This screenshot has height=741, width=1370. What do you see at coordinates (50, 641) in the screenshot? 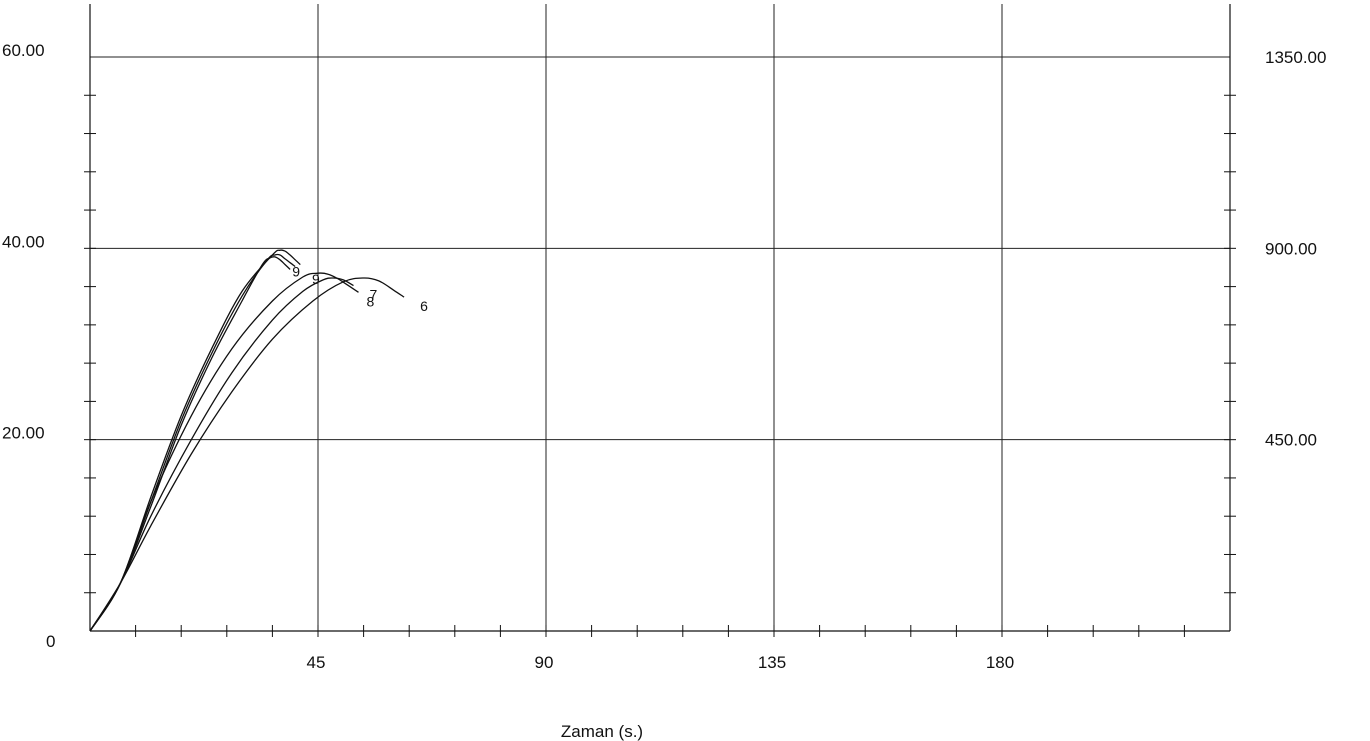
I see `y-origin-label: 0` at bounding box center [50, 641].